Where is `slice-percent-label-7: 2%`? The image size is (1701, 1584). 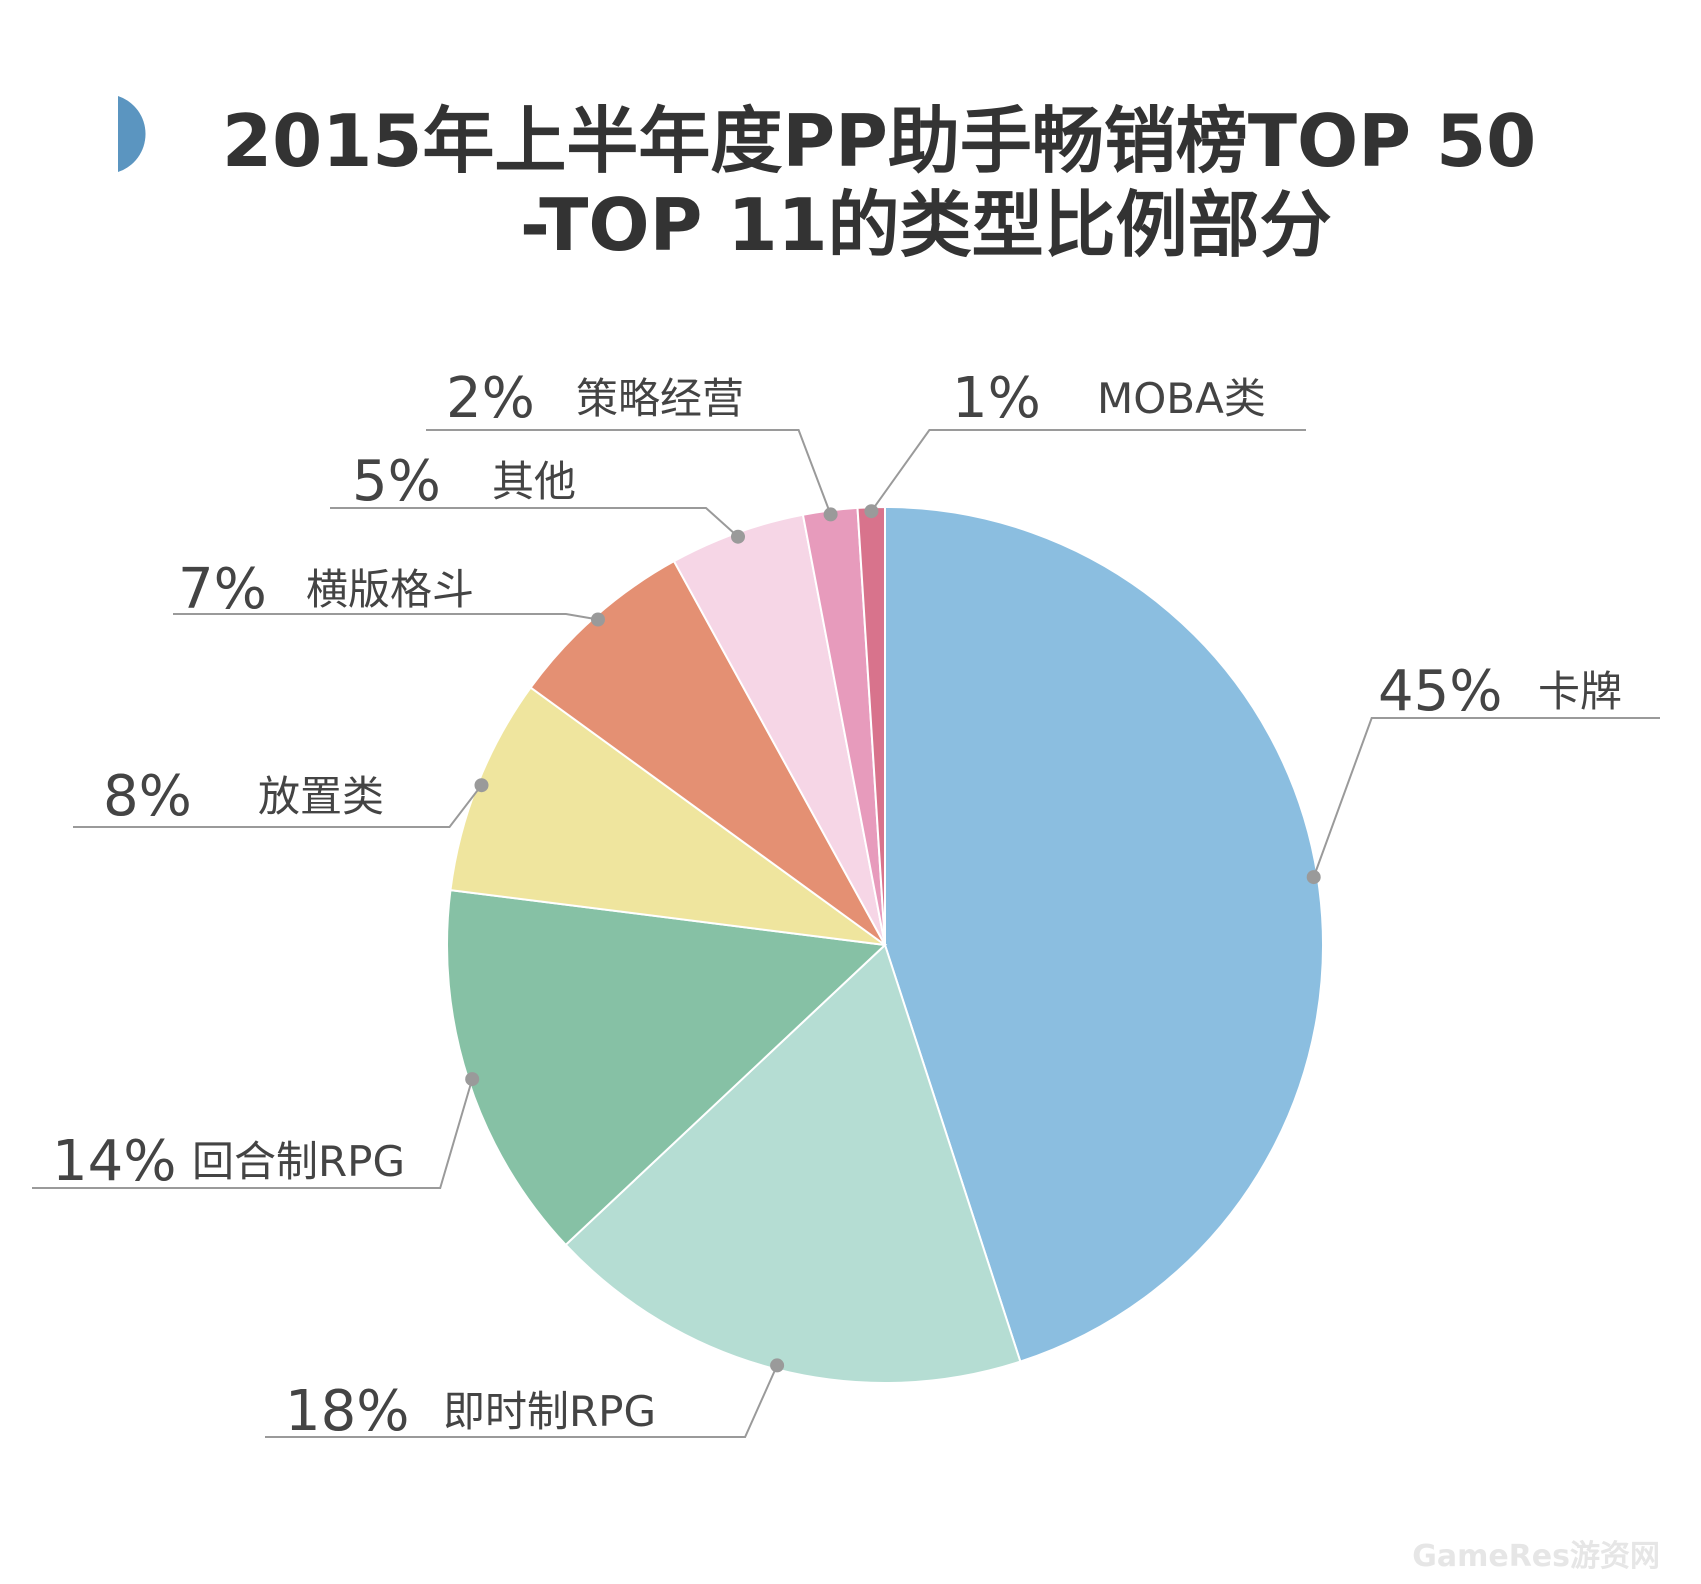 slice-percent-label-7: 2% is located at coordinates (490, 398).